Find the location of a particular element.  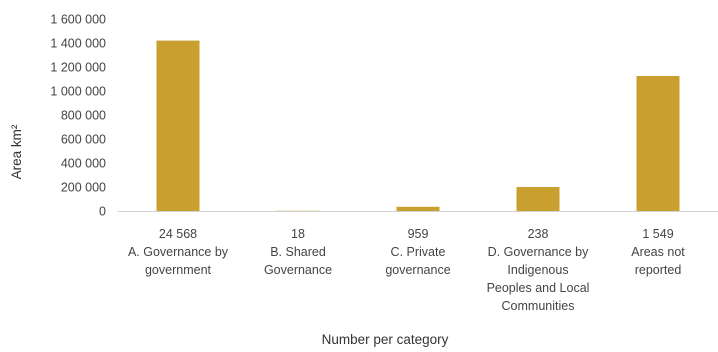

category-name-label: Peoples and Local is located at coordinates (538, 288).